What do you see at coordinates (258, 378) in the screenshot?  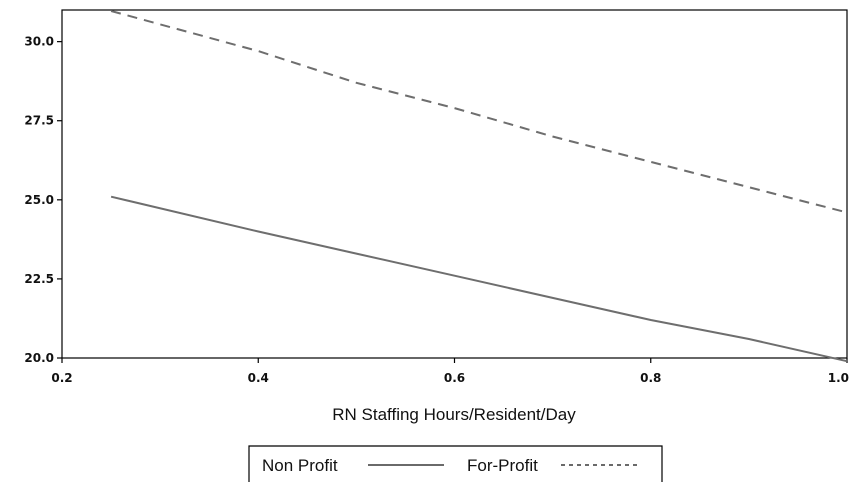 I see `x-tick-label: 0.4` at bounding box center [258, 378].